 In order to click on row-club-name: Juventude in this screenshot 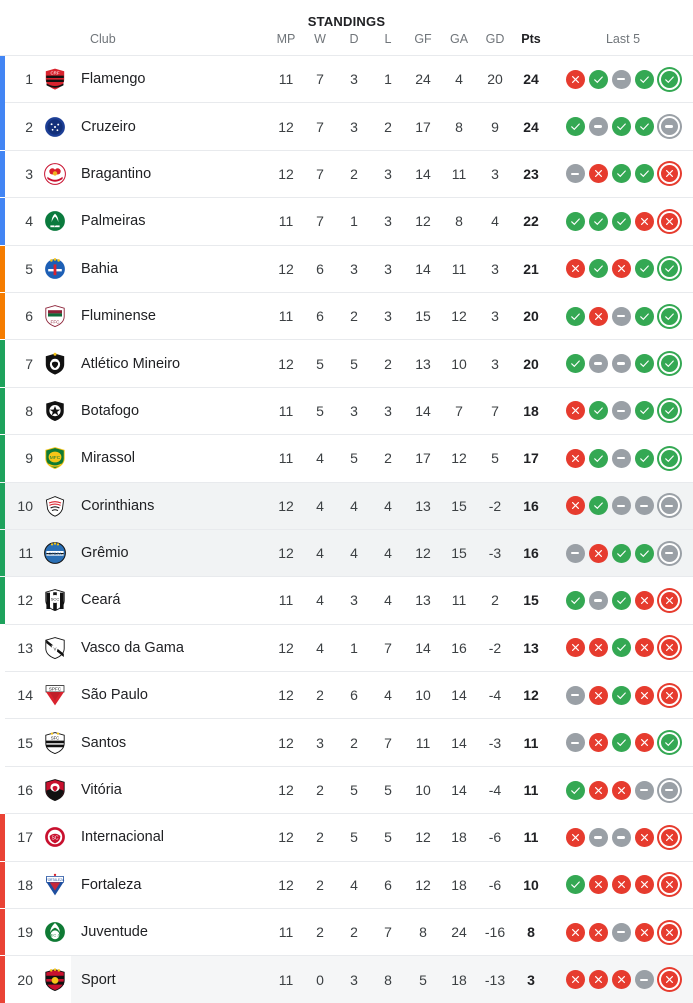, I will do `click(170, 932)`.